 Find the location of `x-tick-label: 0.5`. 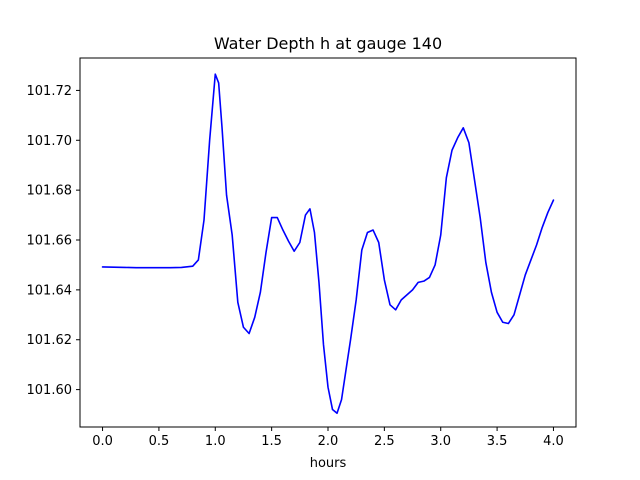

x-tick-label: 0.5 is located at coordinates (159, 441).